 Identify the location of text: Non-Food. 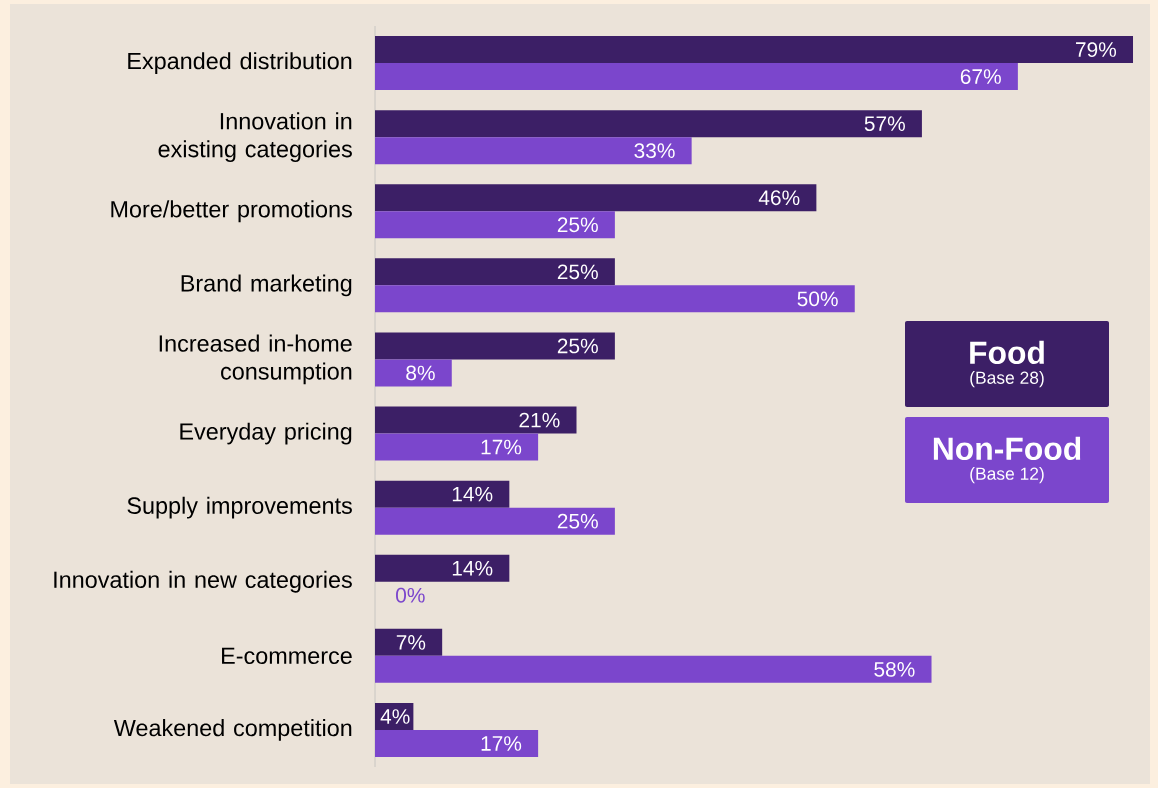
(1007, 448).